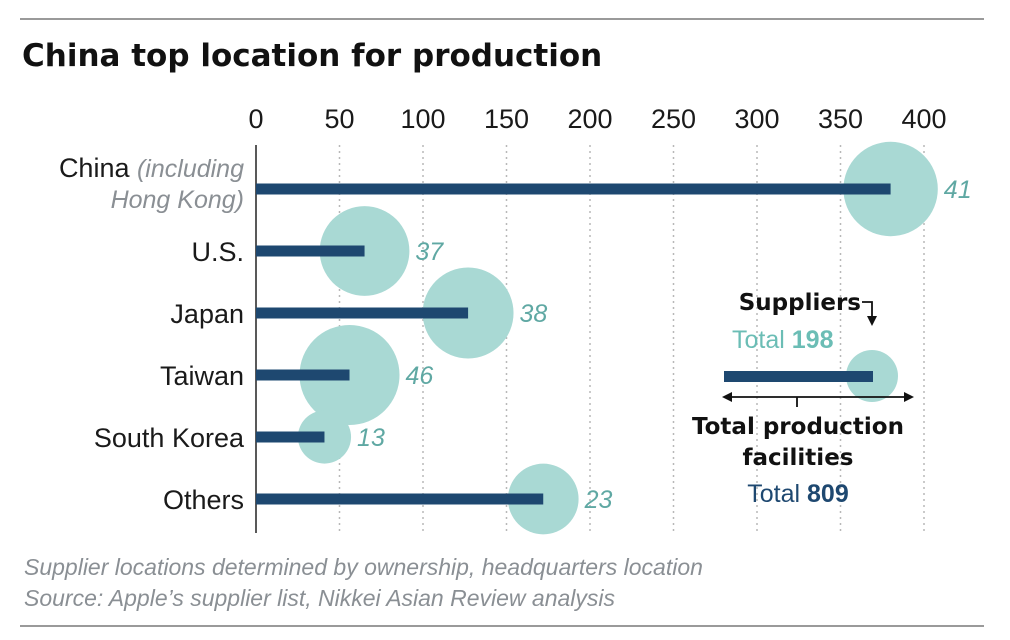 The width and height of the screenshot is (1010, 640). Describe the element at coordinates (598, 500) in the screenshot. I see `supplier-value-label: 23` at that location.